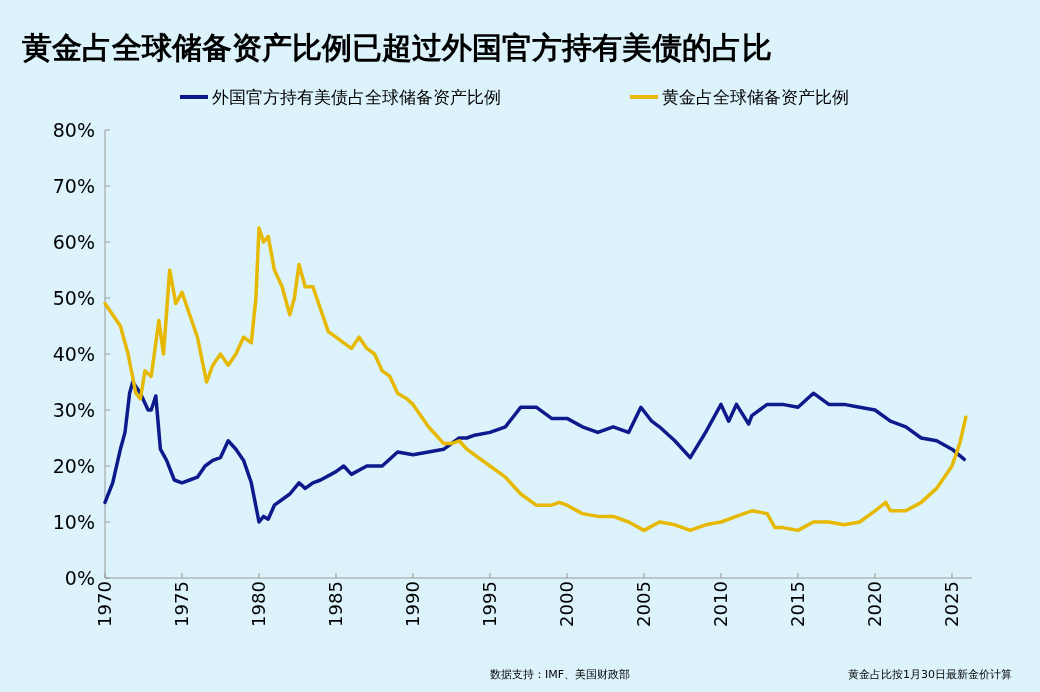 The image size is (1040, 692). I want to click on y-tick-label: 60%, so click(73, 242).